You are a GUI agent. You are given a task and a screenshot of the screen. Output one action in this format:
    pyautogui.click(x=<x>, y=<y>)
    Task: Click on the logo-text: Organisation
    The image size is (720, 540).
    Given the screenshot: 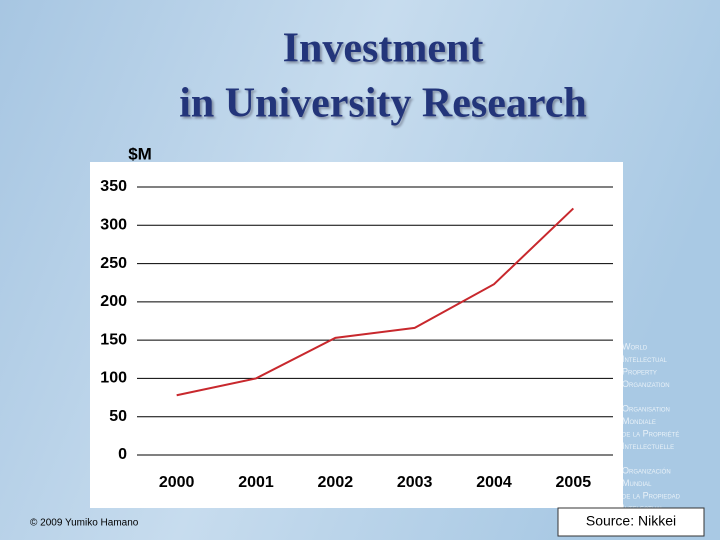 What is the action you would take?
    pyautogui.click(x=646, y=408)
    